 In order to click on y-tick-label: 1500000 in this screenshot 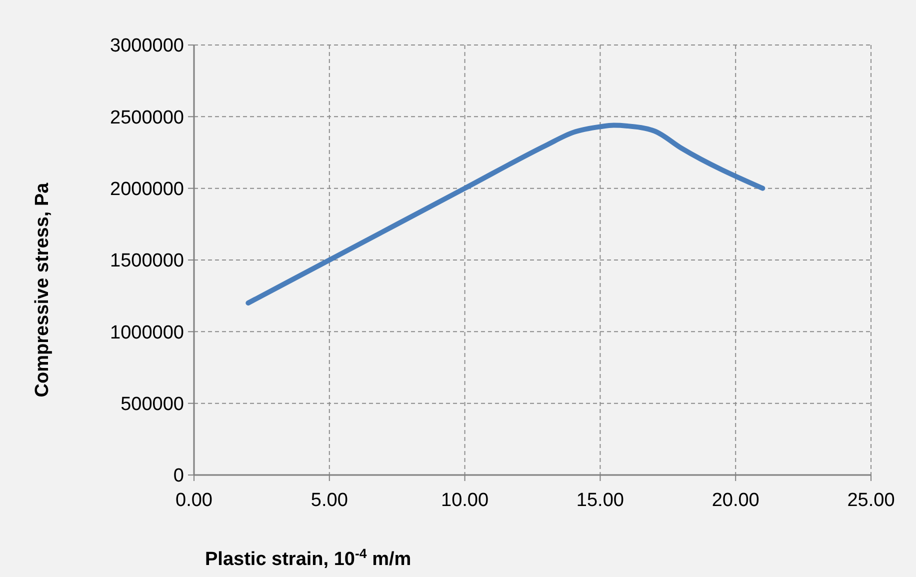, I will do `click(147, 261)`.